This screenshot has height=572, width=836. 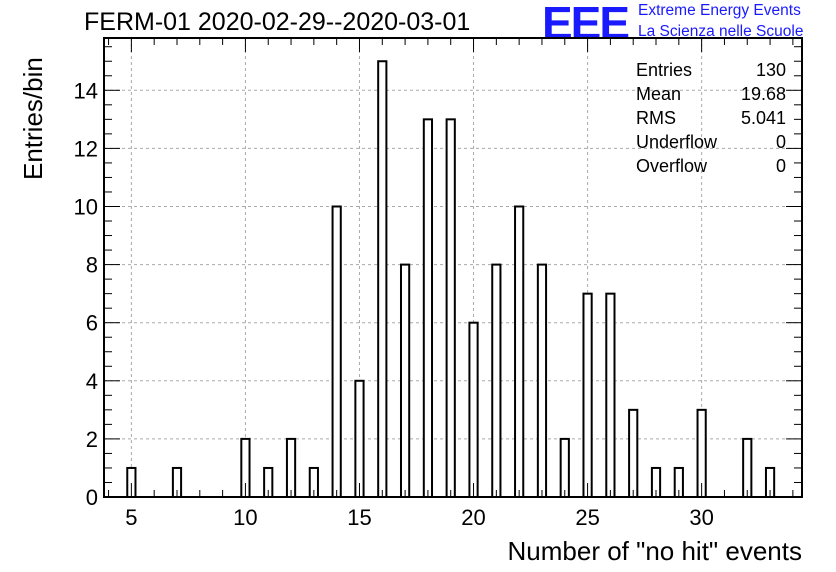 What do you see at coordinates (33, 118) in the screenshot?
I see `y-axis-title: Entries/bin` at bounding box center [33, 118].